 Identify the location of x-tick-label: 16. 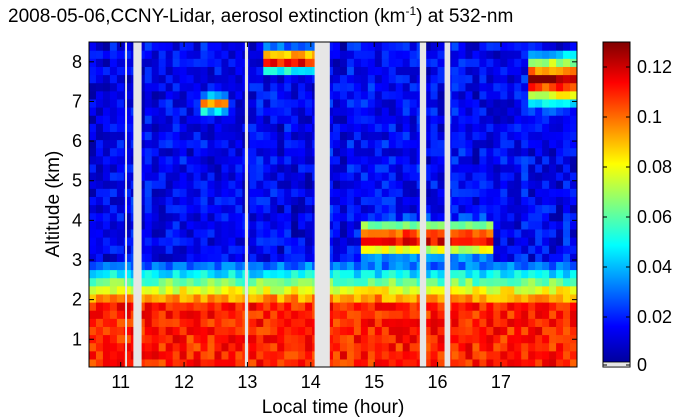
(438, 382).